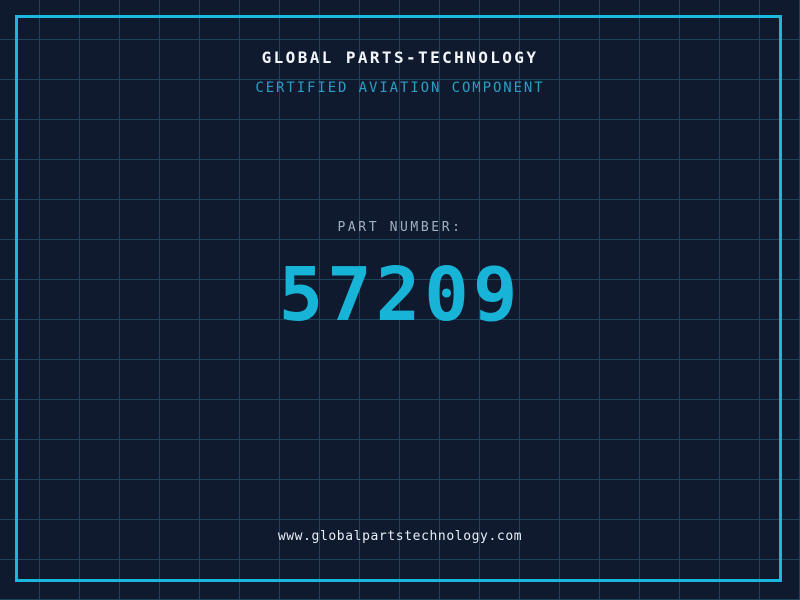 The height and width of the screenshot is (600, 800). I want to click on part-number-value: 57209, so click(400, 295).